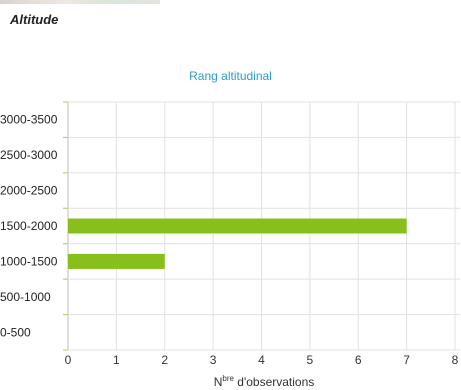  What do you see at coordinates (29, 155) in the screenshot?
I see `y-tick-label: 2500-3000` at bounding box center [29, 155].